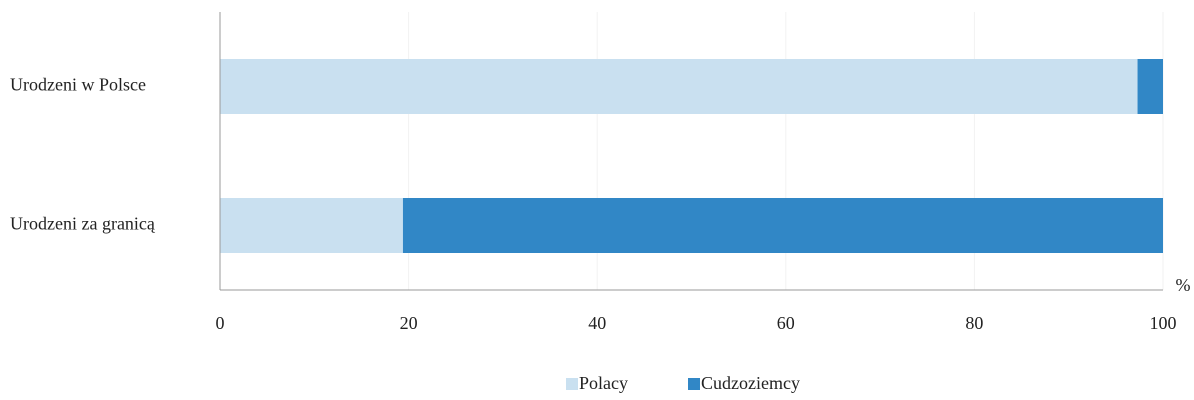  Describe the element at coordinates (220, 323) in the screenshot. I see `x-tick-label: 0` at that location.